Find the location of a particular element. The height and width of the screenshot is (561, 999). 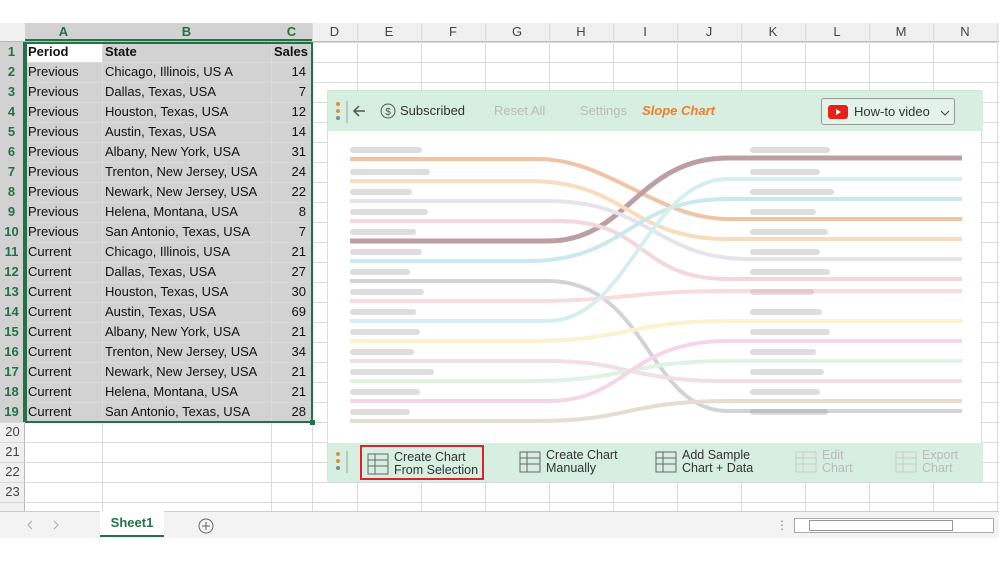

cell: 14 is located at coordinates (298, 71).